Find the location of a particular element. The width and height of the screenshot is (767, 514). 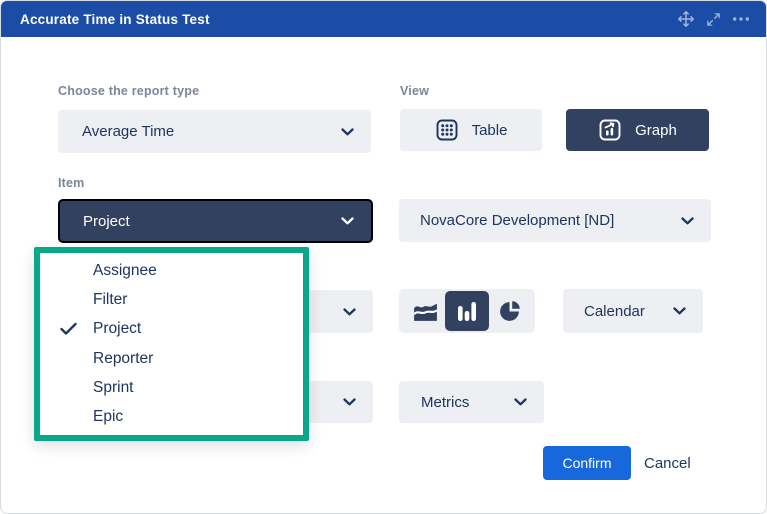

menu-item-label: Reporter is located at coordinates (123, 358).